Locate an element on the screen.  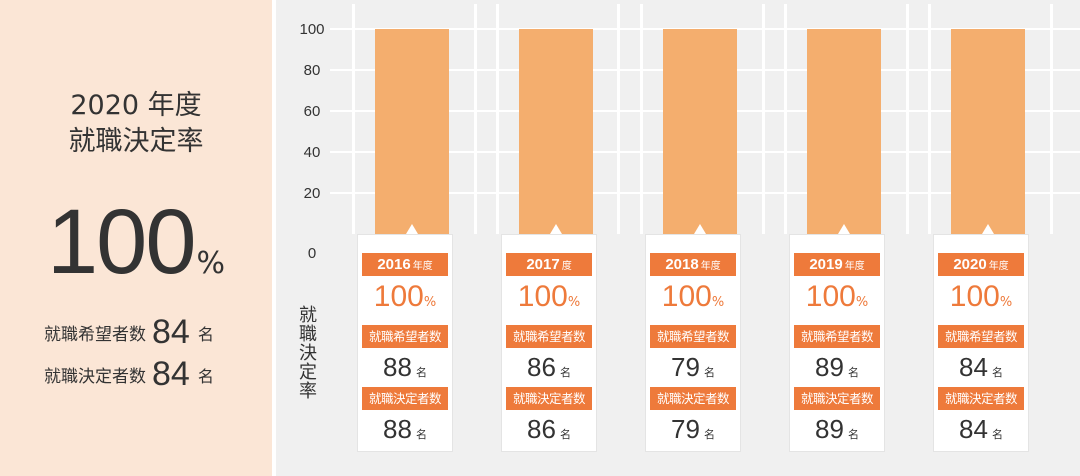
year-label: 2017 is located at coordinates (543, 264).